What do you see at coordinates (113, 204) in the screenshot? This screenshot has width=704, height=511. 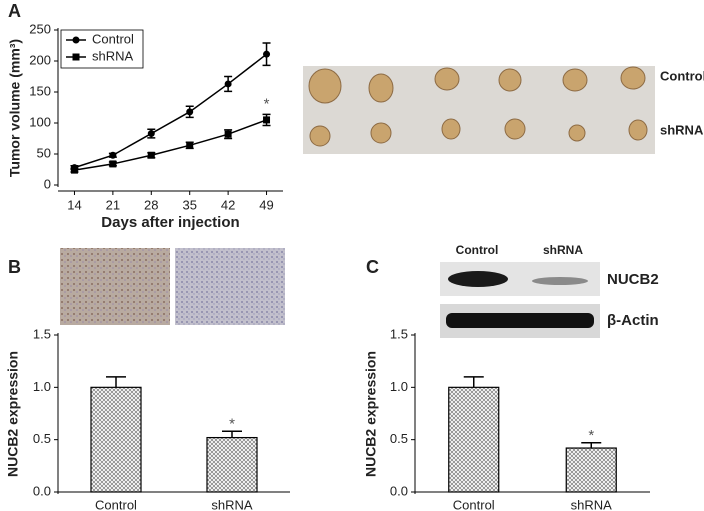 I see `x-tick-label: 21` at bounding box center [113, 204].